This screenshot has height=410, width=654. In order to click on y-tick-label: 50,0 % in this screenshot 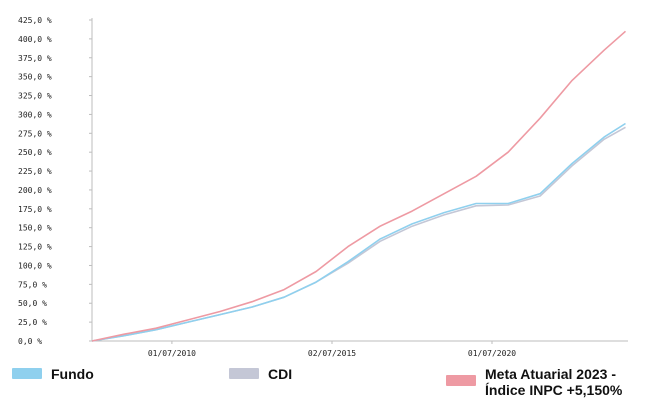, I will do `click(32, 303)`.